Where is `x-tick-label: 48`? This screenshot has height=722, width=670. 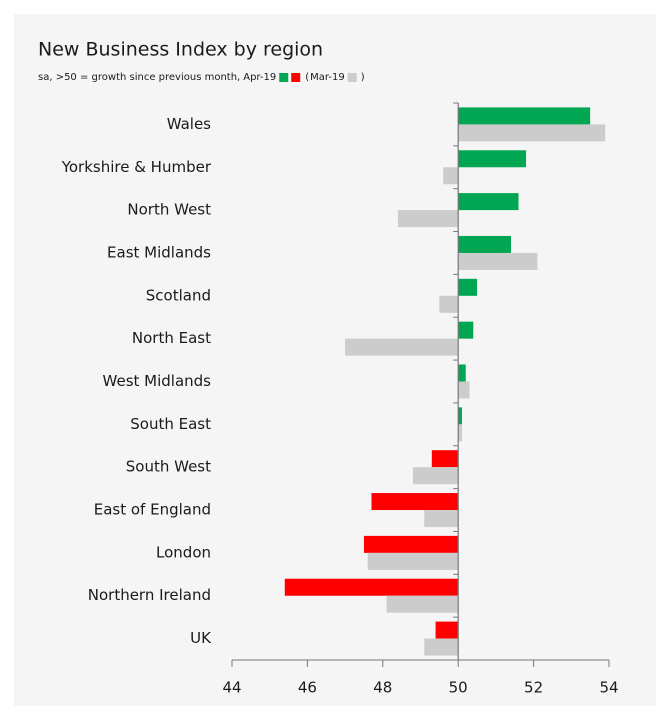
x-tick-label: 48 is located at coordinates (382, 688).